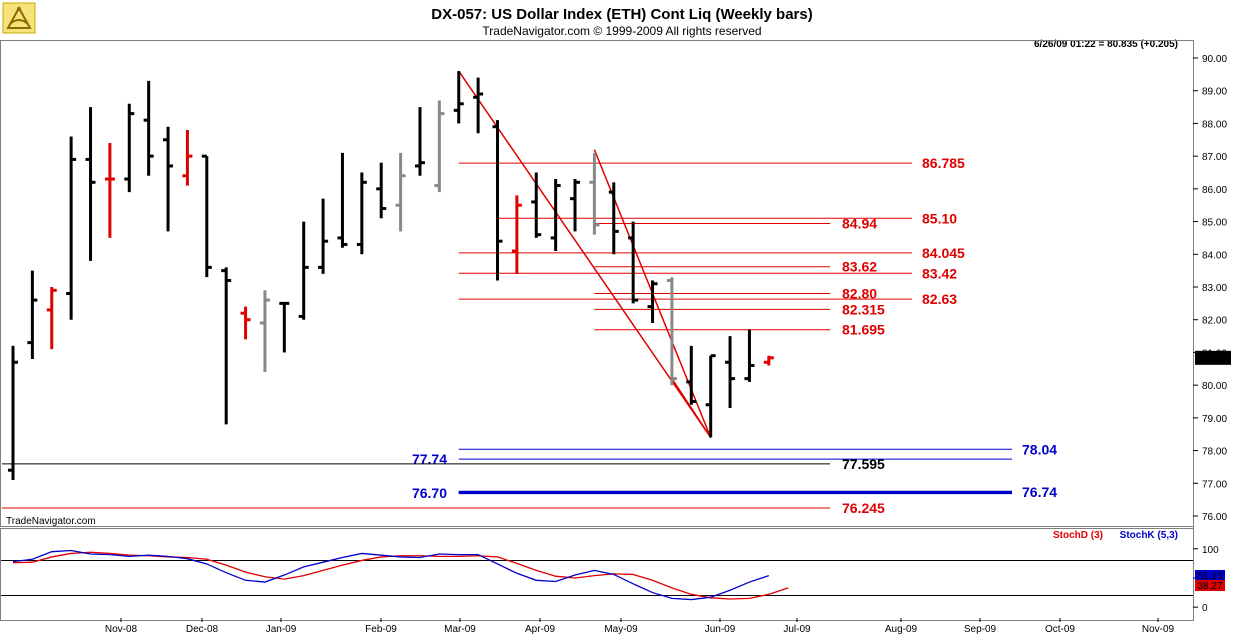 This screenshot has height=640, width=1245. What do you see at coordinates (1214, 452) in the screenshot?
I see `price-tick-label: 78.00` at bounding box center [1214, 452].